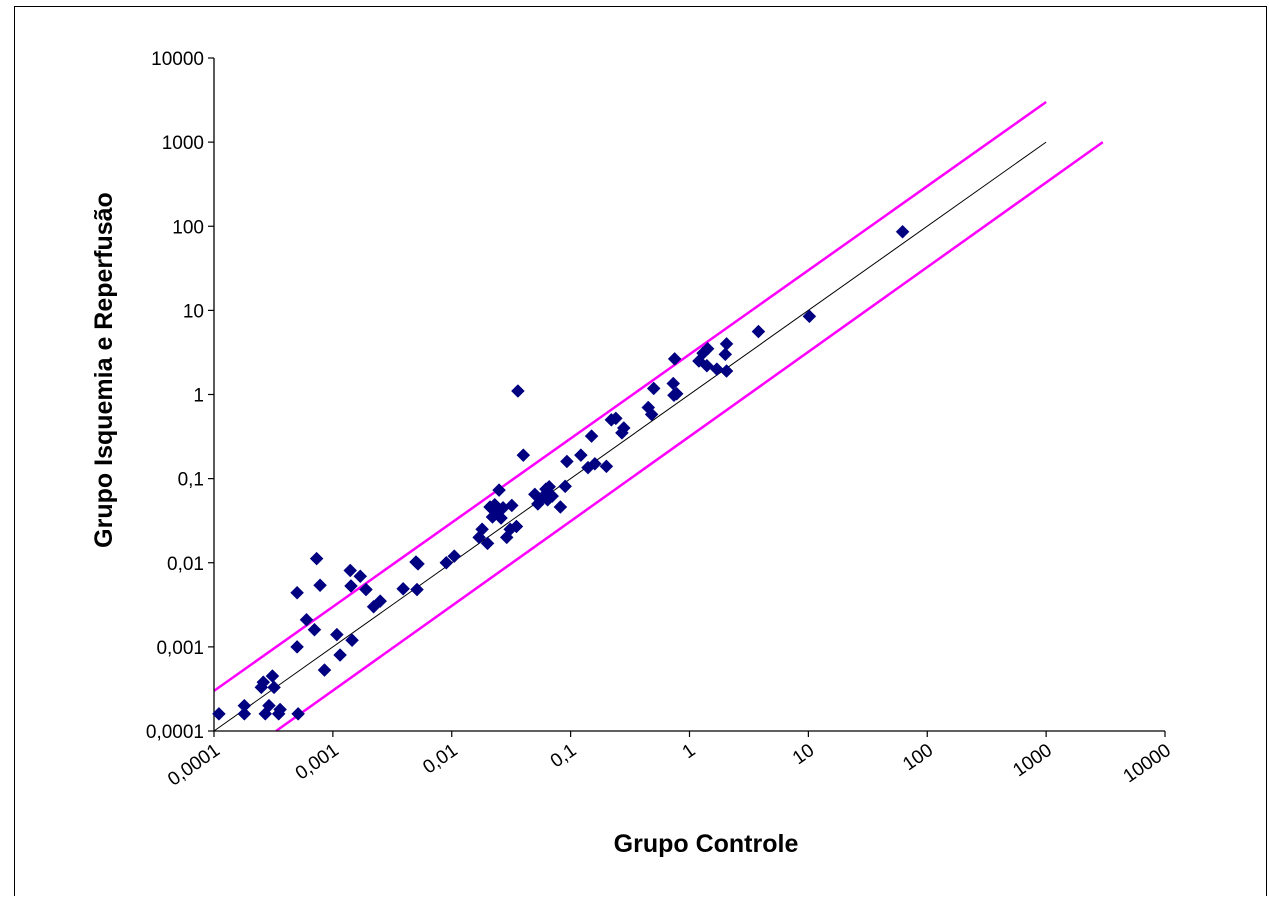 The width and height of the screenshot is (1269, 897). I want to click on x-tick-label: 0,001, so click(317, 762).